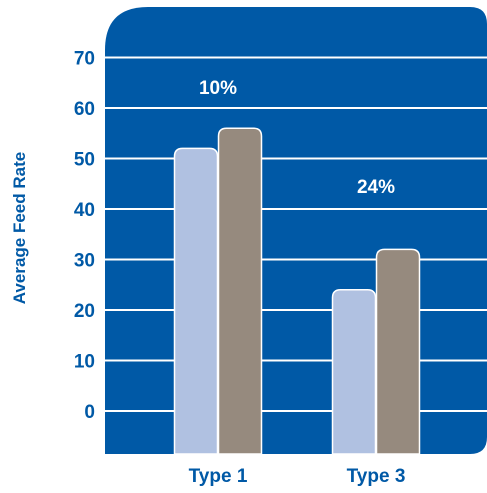 Image resolution: width=487 pixels, height=493 pixels. I want to click on y-tick-label-30: 30, so click(84, 261).